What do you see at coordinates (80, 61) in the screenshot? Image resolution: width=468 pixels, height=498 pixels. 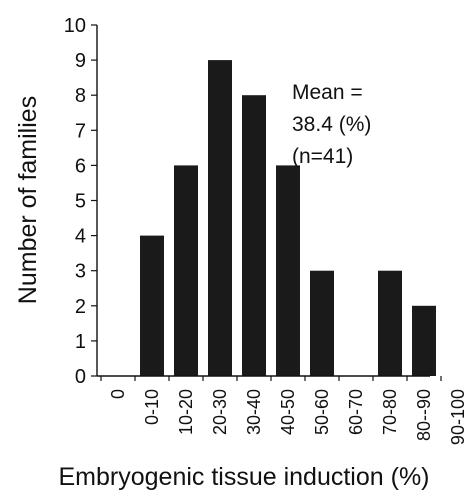 I see `y-tick-label: 9` at bounding box center [80, 61].